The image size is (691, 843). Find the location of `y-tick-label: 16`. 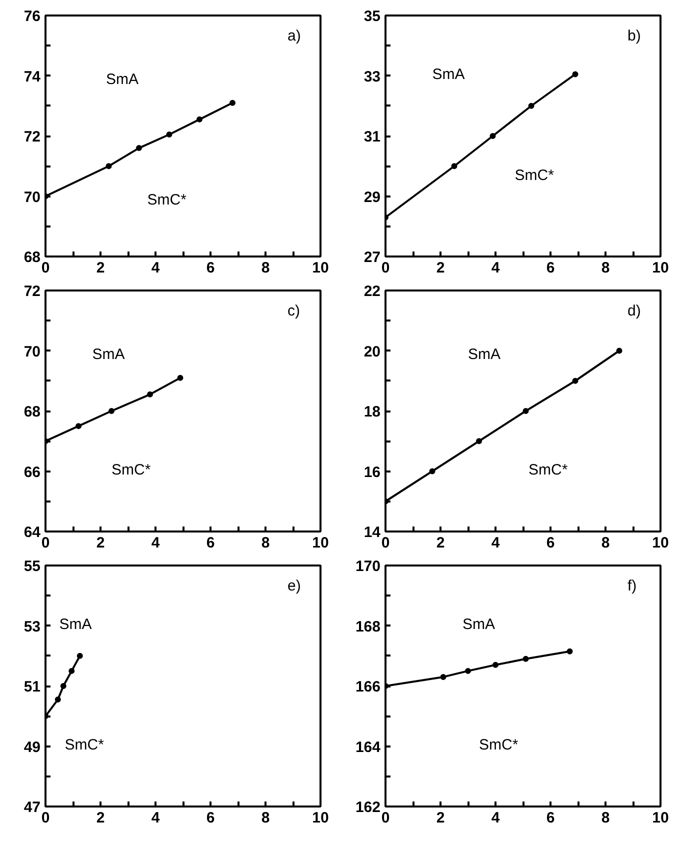

y-tick-label: 16 is located at coordinates (372, 472).